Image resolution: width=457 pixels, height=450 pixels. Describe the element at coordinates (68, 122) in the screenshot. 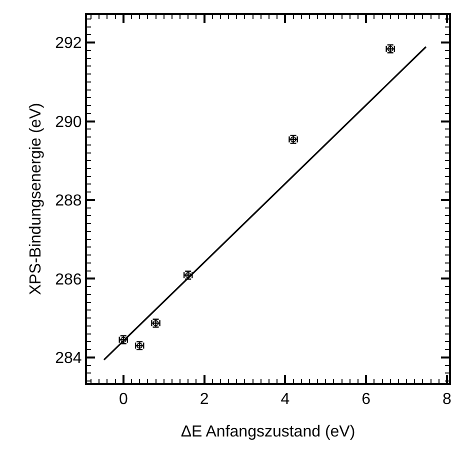

I see `y-tick-label: 290` at that location.